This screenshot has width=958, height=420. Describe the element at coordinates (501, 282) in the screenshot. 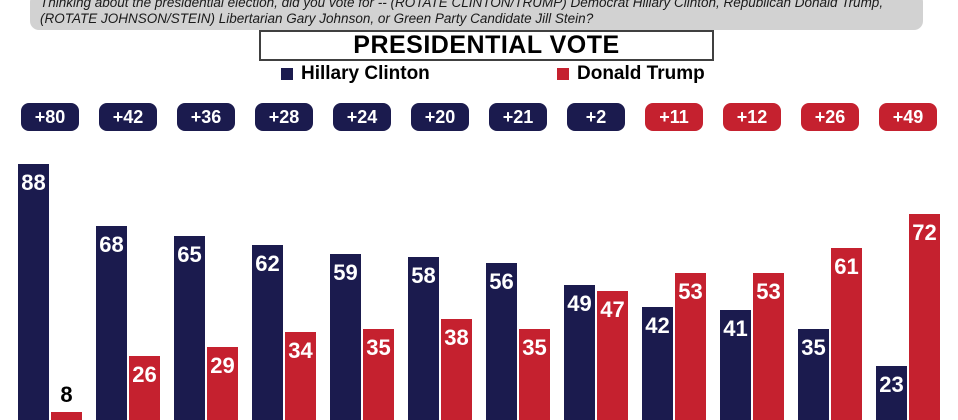

I see `bar-value-label: 56` at that location.